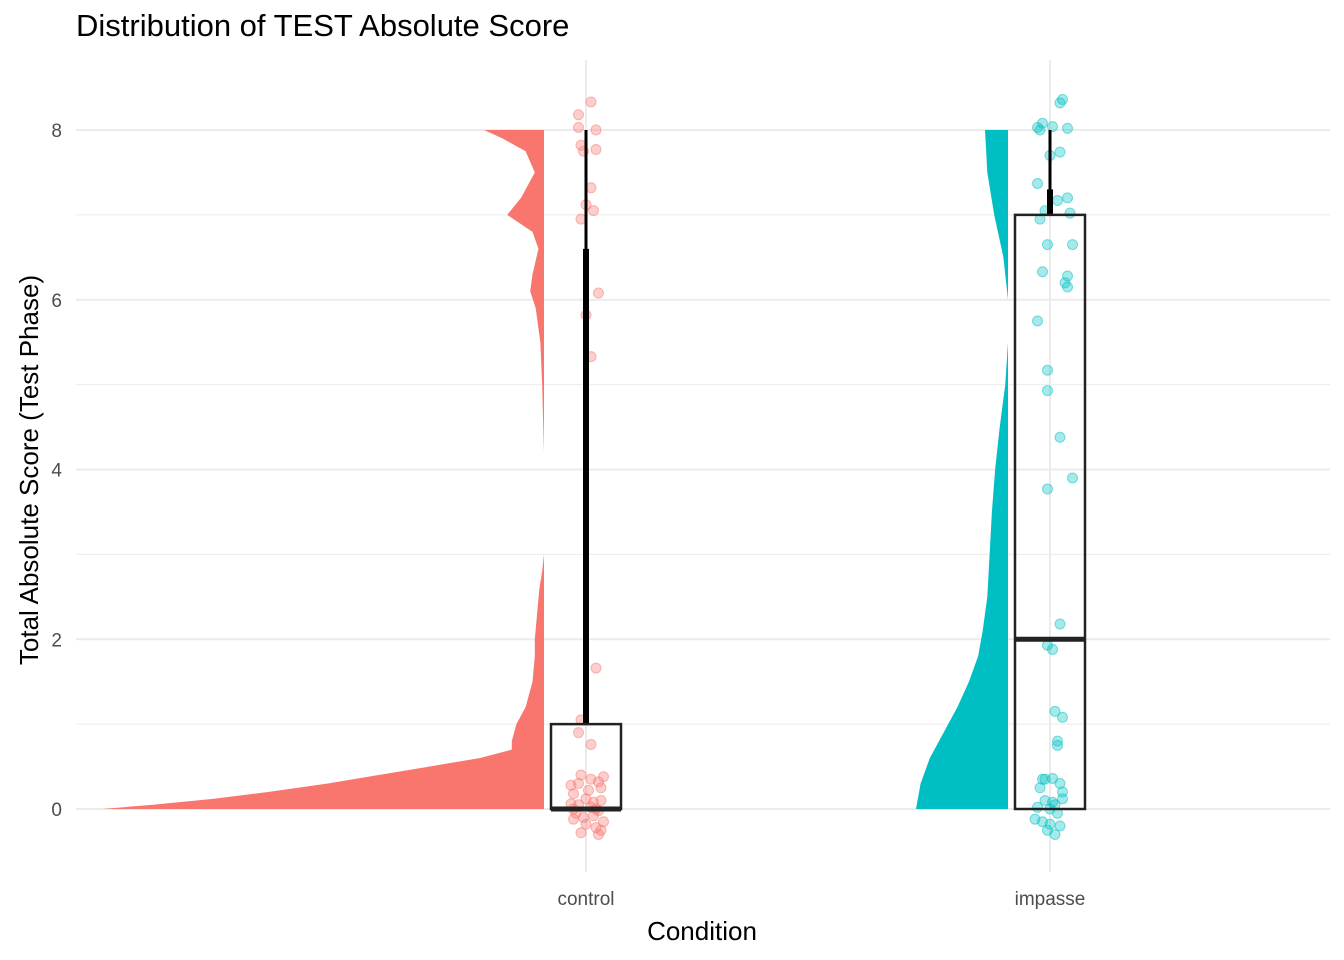 Image resolution: width=1344 pixels, height=960 pixels. I want to click on impasse-box, so click(1050, 512).